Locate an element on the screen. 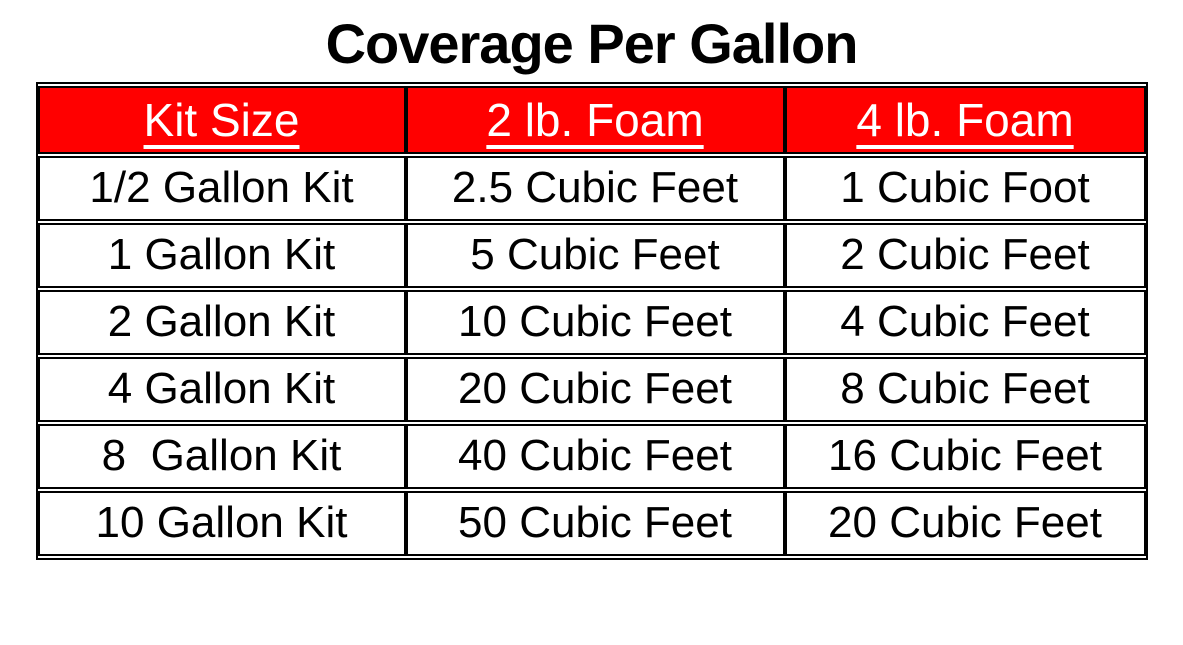  cell-2lb-foam: 20 Cubic Feet is located at coordinates (595, 389).